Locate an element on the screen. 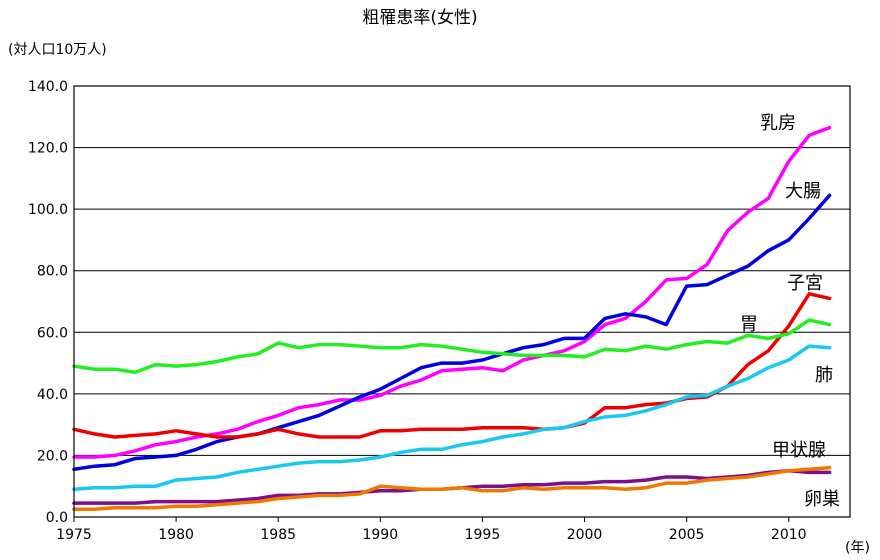 The width and height of the screenshot is (880, 560). y-tick-label: 80.0 is located at coordinates (52, 272).